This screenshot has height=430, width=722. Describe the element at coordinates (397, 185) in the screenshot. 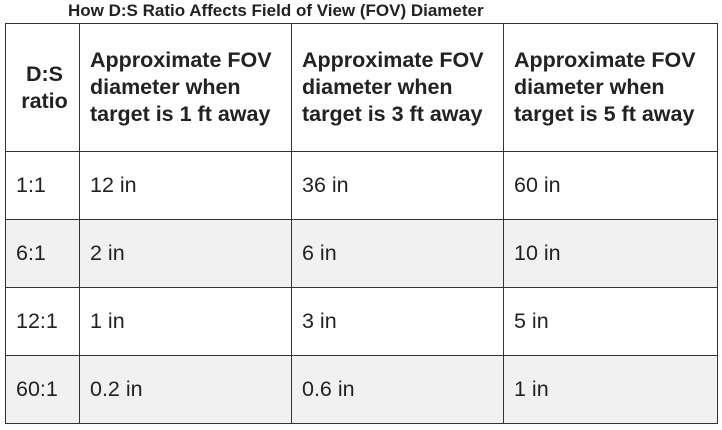

I see `cell-fov-3ft: 36 in` at that location.